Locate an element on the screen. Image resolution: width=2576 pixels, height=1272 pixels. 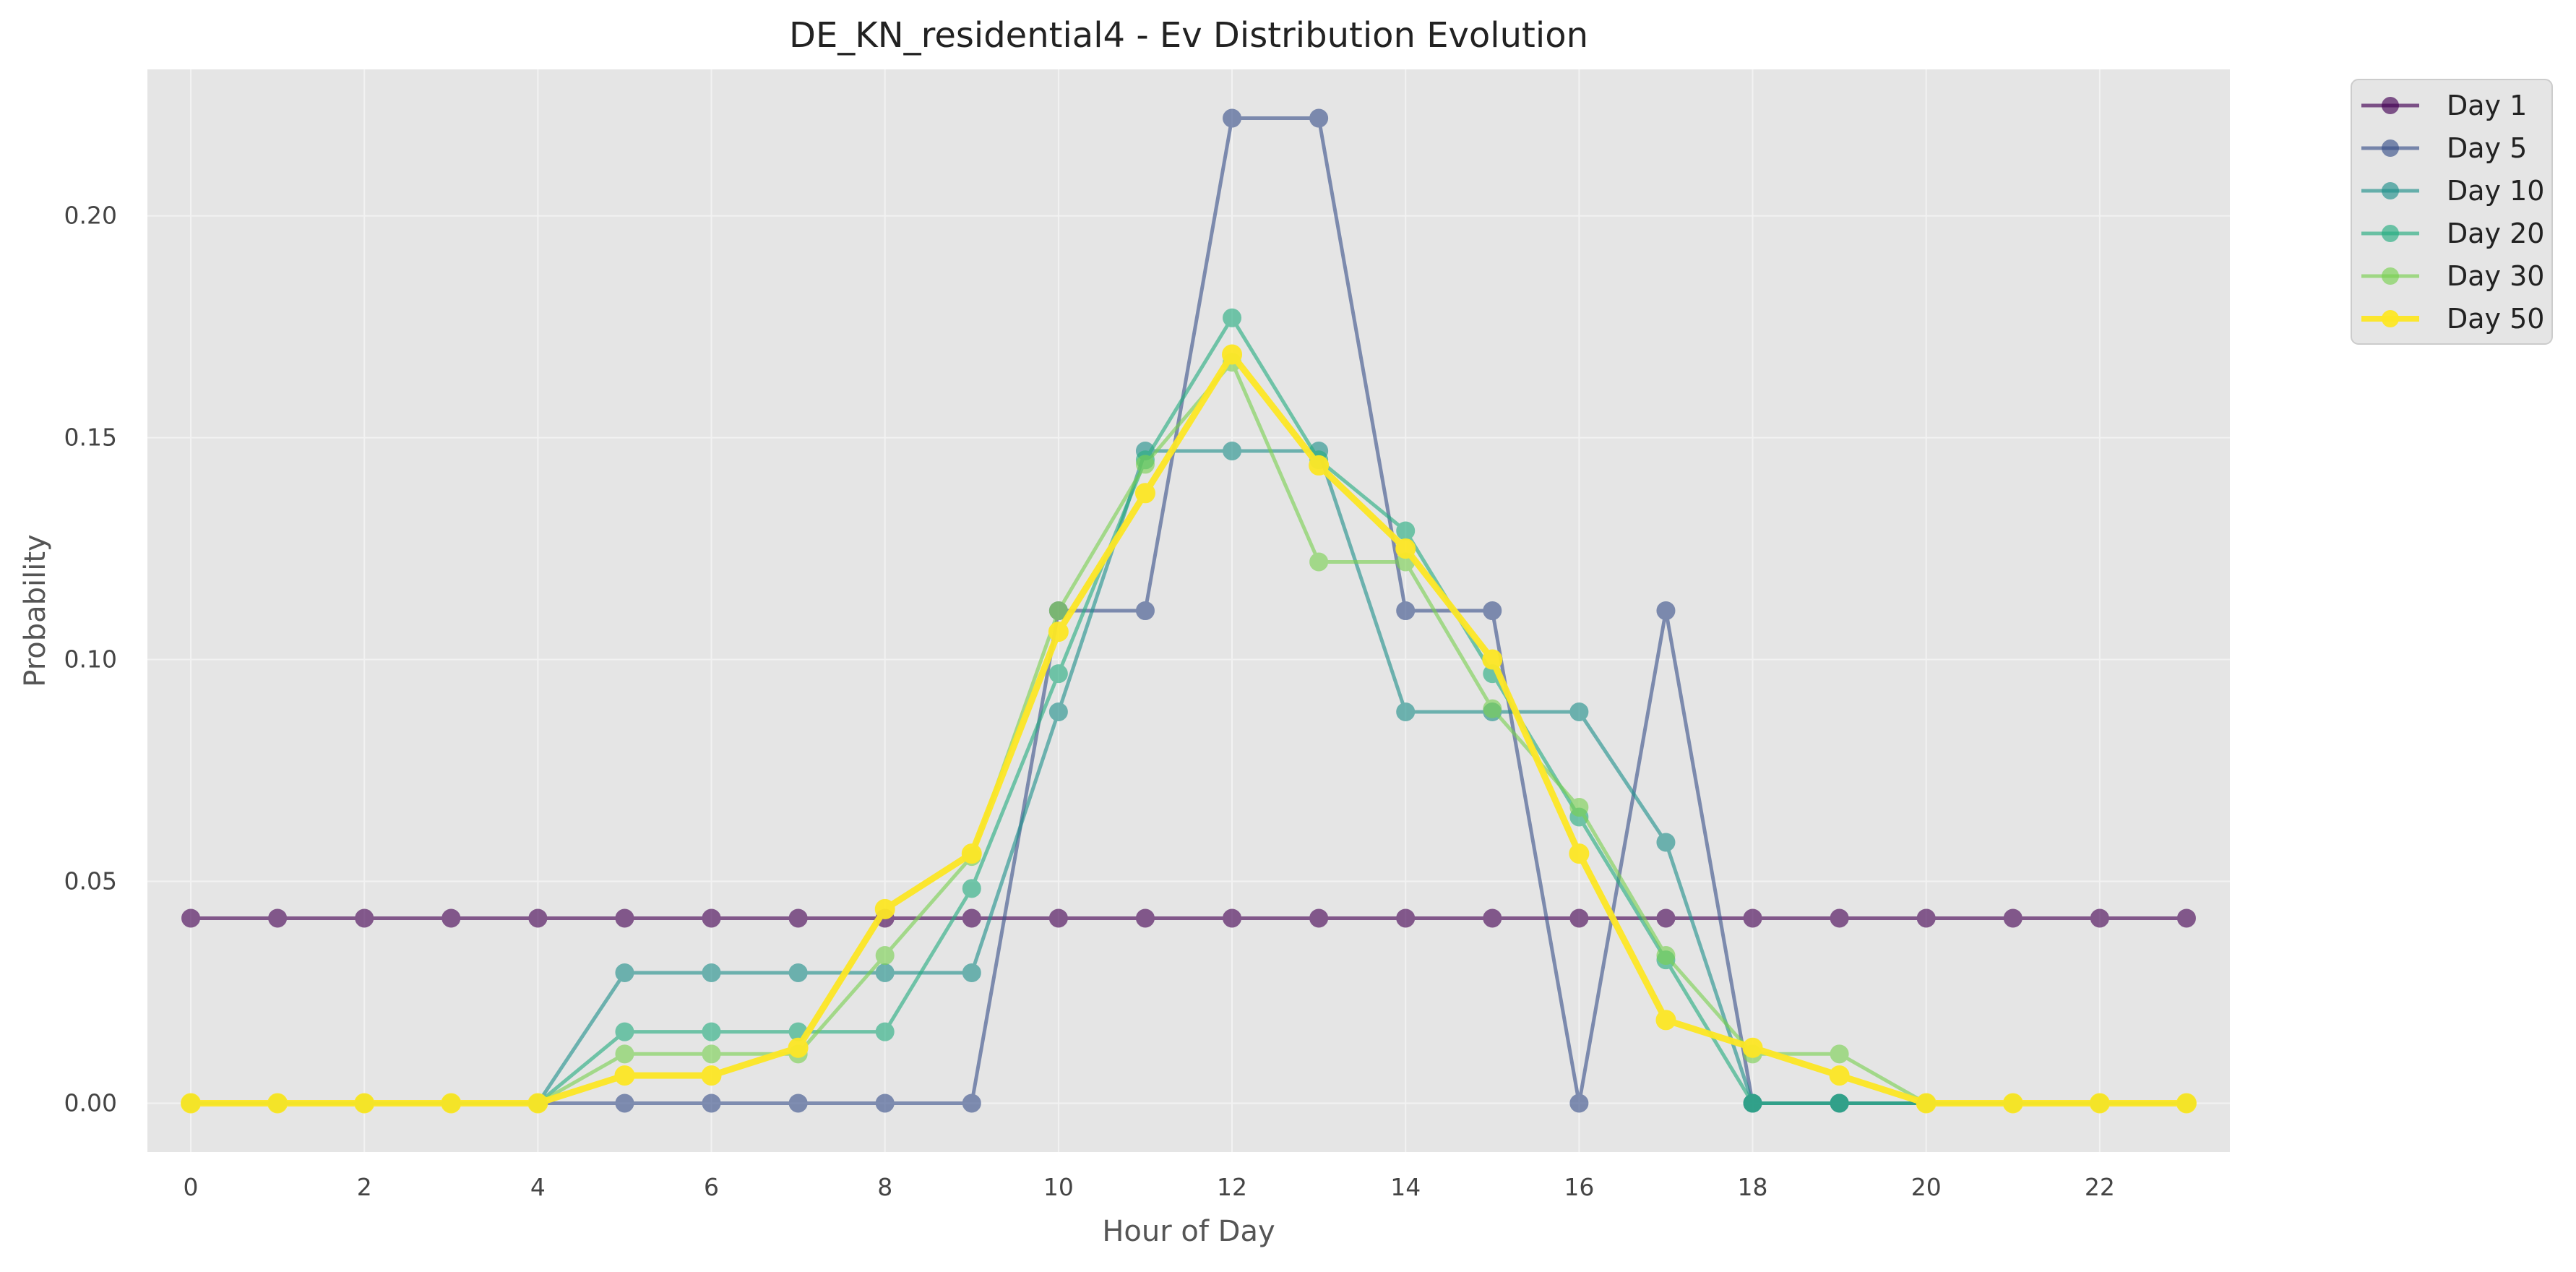
legend: Day 1 Day 5 Day 10 Day 20 Day 30 Day 50 is located at coordinates (2452, 212).